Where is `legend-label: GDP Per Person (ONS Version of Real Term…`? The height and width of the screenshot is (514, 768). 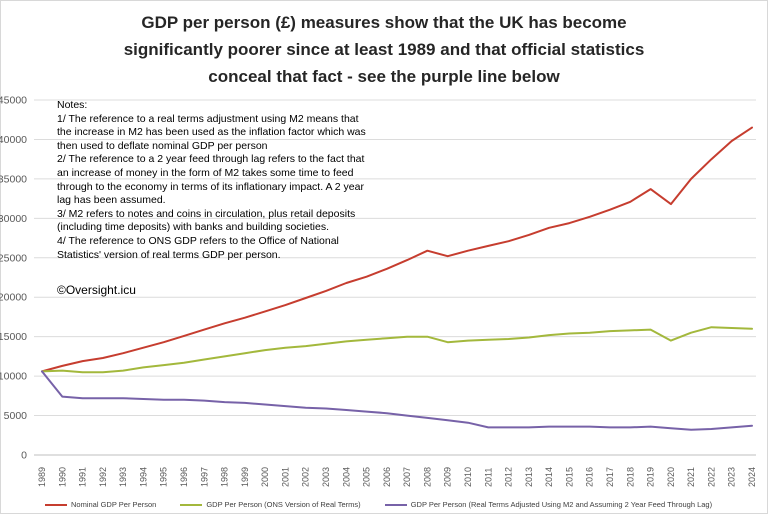 legend-label: GDP Per Person (ONS Version of Real Term… is located at coordinates (283, 504).